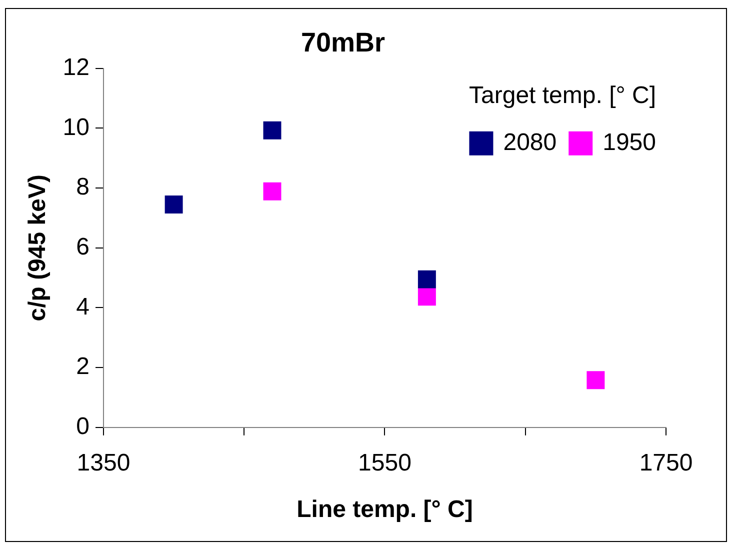 The height and width of the screenshot is (549, 736). What do you see at coordinates (103, 462) in the screenshot?
I see `x-tick-label: 1350` at bounding box center [103, 462].